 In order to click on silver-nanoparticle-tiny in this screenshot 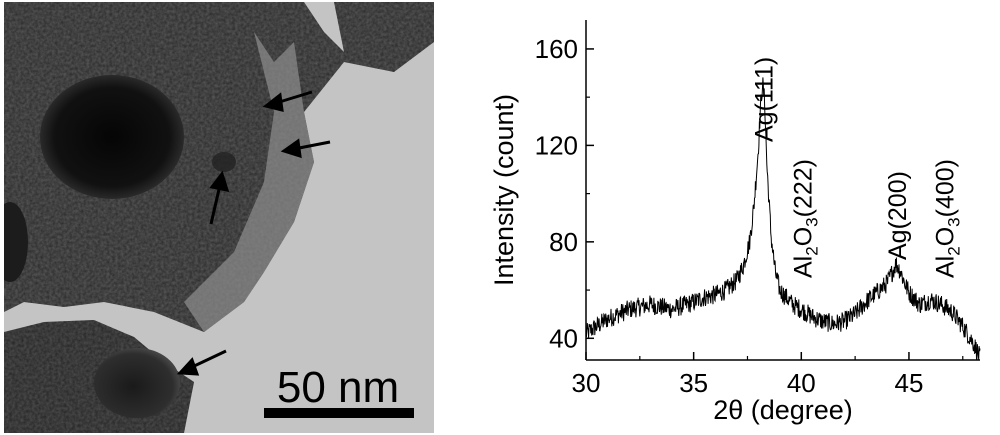, I will do `click(224, 162)`.